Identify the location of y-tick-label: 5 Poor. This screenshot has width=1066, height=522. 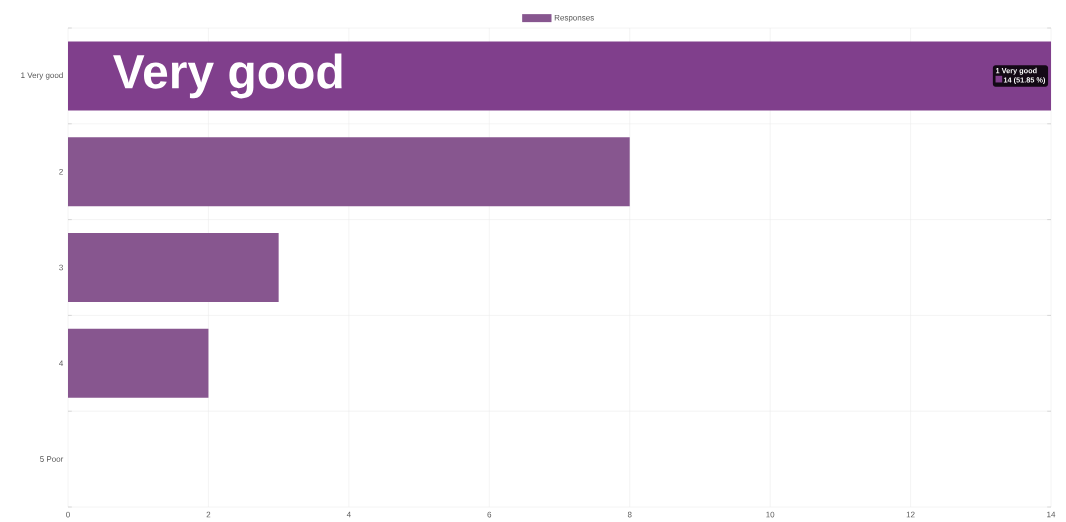
(52, 459).